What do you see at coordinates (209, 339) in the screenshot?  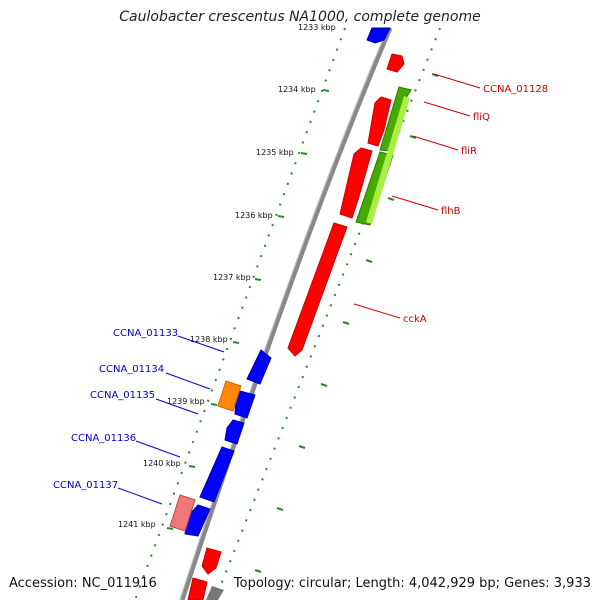 I see `tick-label-1238: 1238 kbp` at bounding box center [209, 339].